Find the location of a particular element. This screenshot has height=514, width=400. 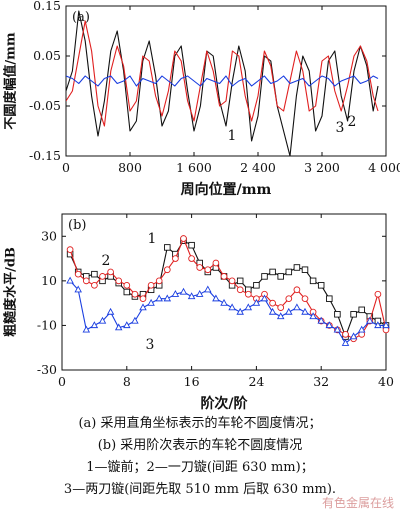

y-tick-label: 0.05 is located at coordinates (47, 55).